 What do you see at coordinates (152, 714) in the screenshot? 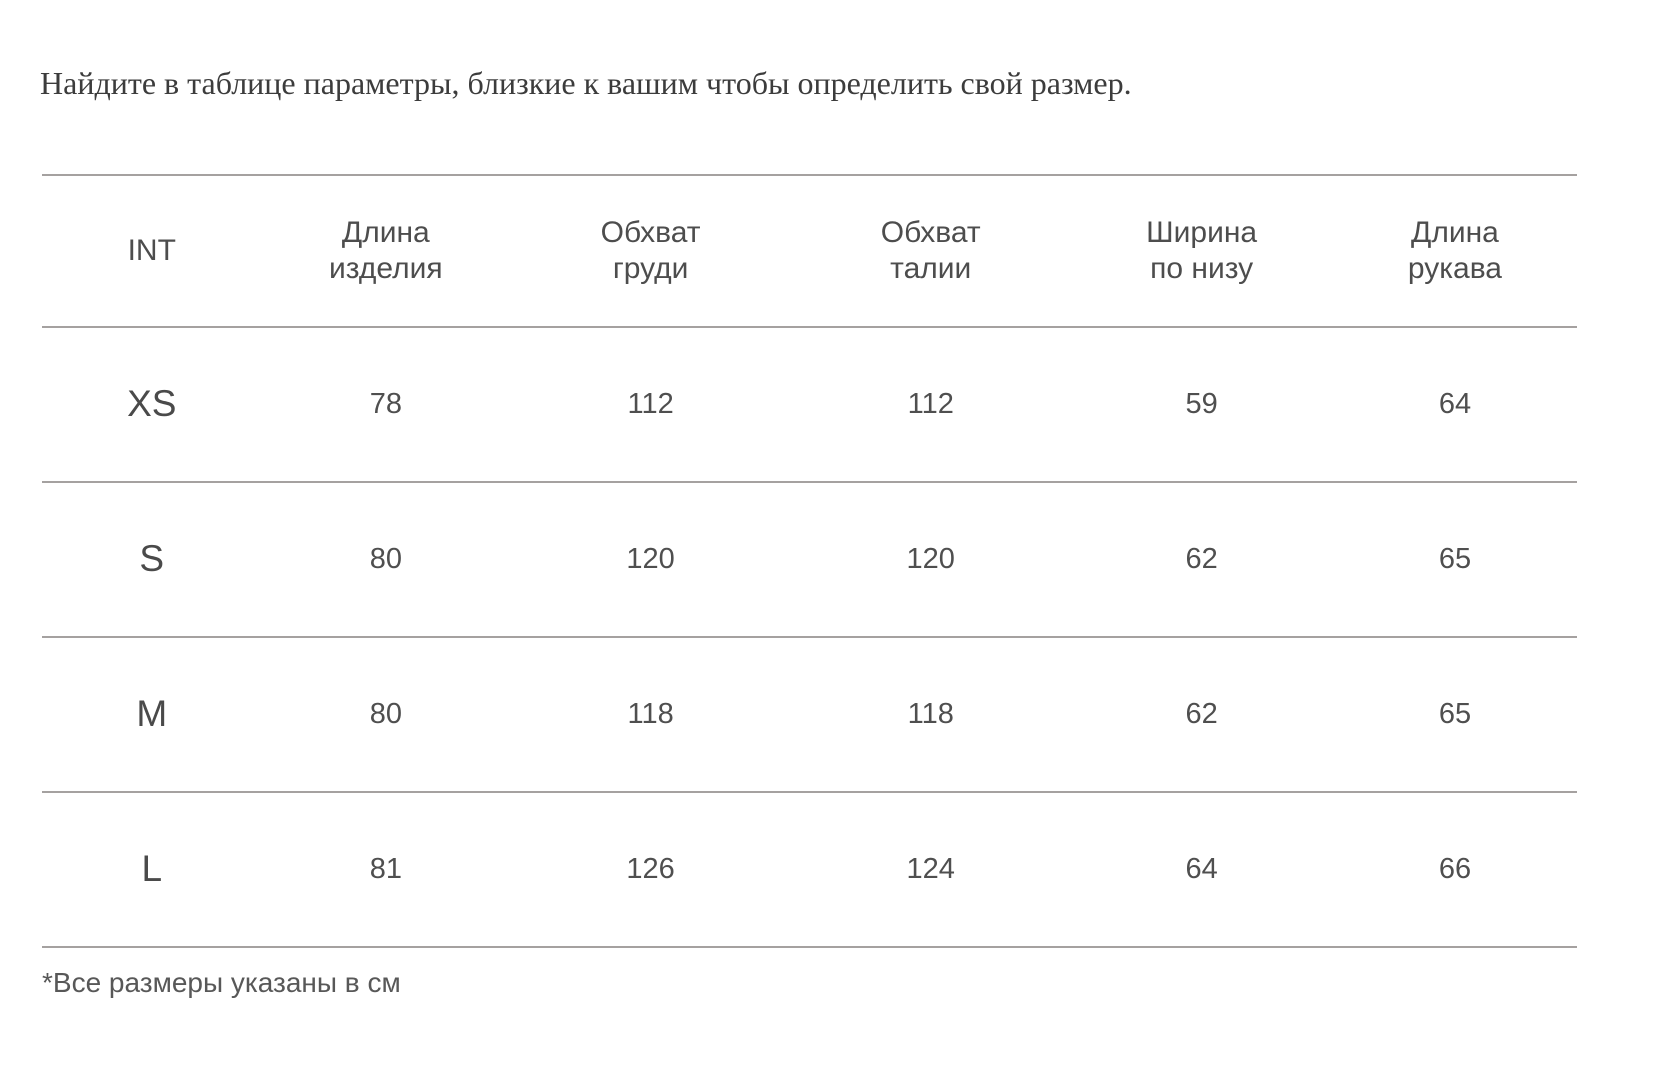
I see `size-label: M` at bounding box center [152, 714].